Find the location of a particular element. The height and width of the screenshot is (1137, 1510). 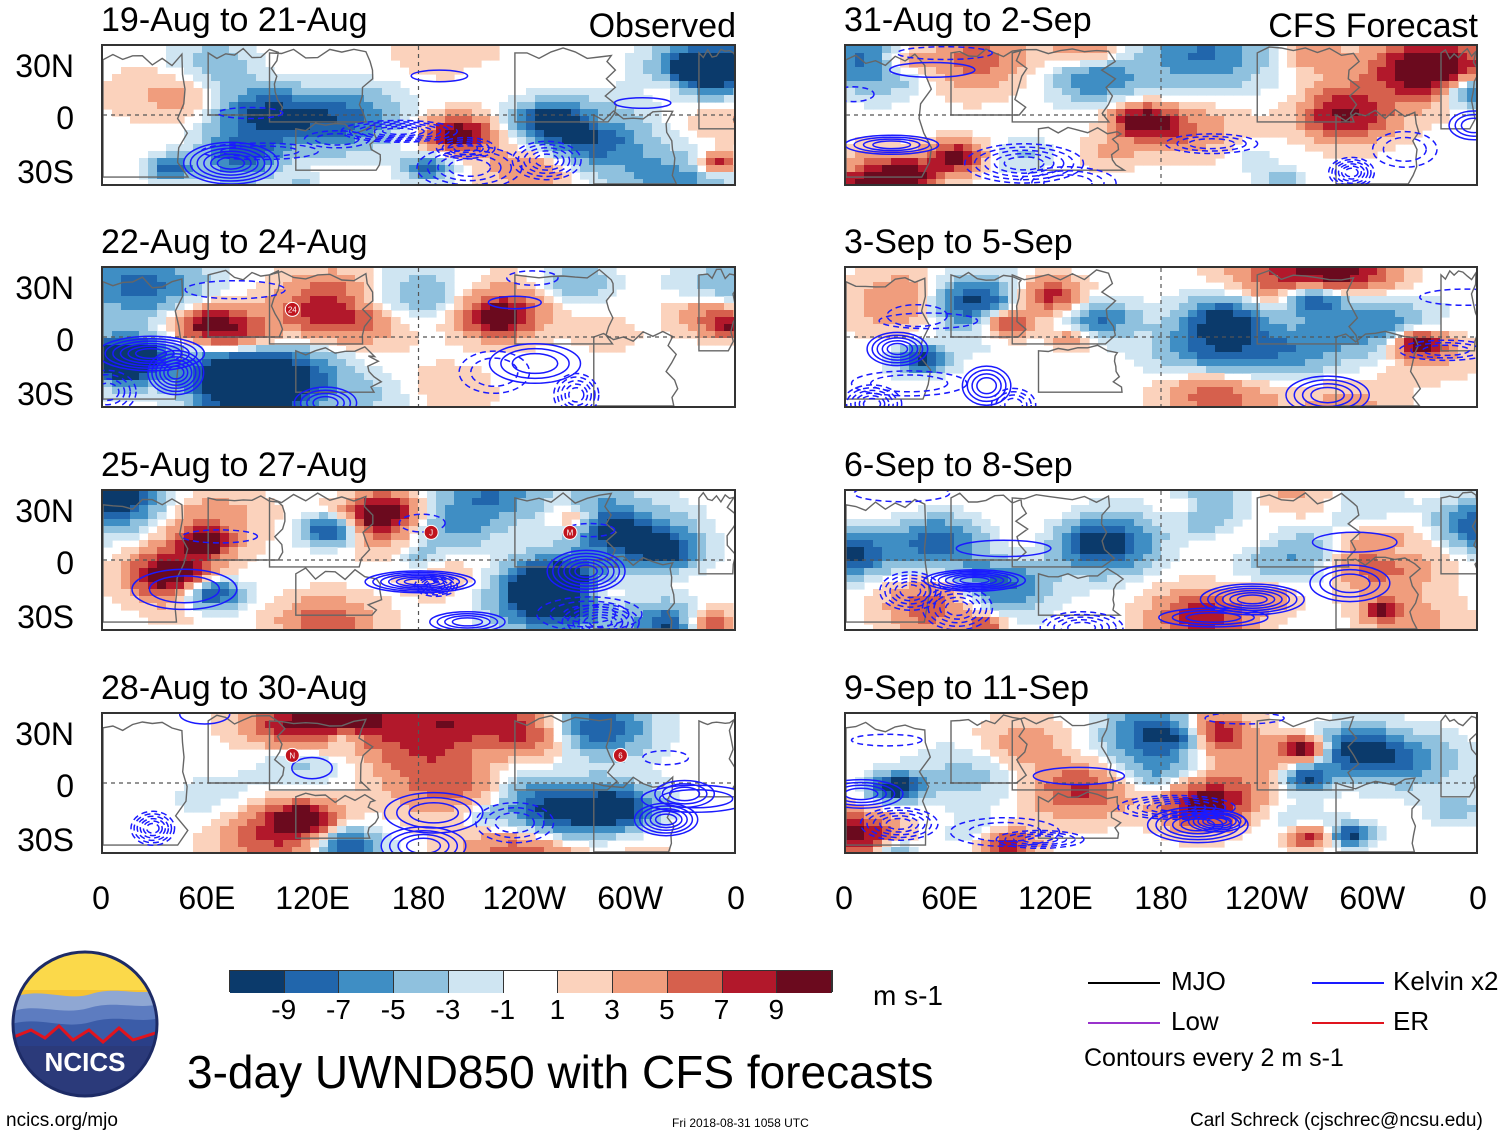

colorbar-tick-label: 7 is located at coordinates (721, 1009).